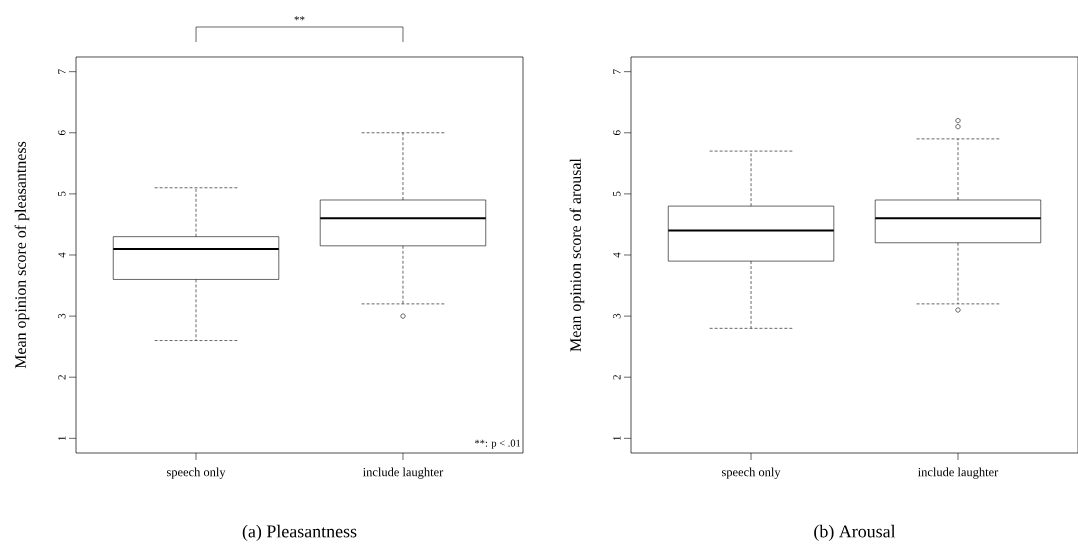 The image size is (1078, 548). Describe the element at coordinates (22, 255) in the screenshot. I see `y-axis-title: Mean opinion score of pleasantness` at that location.